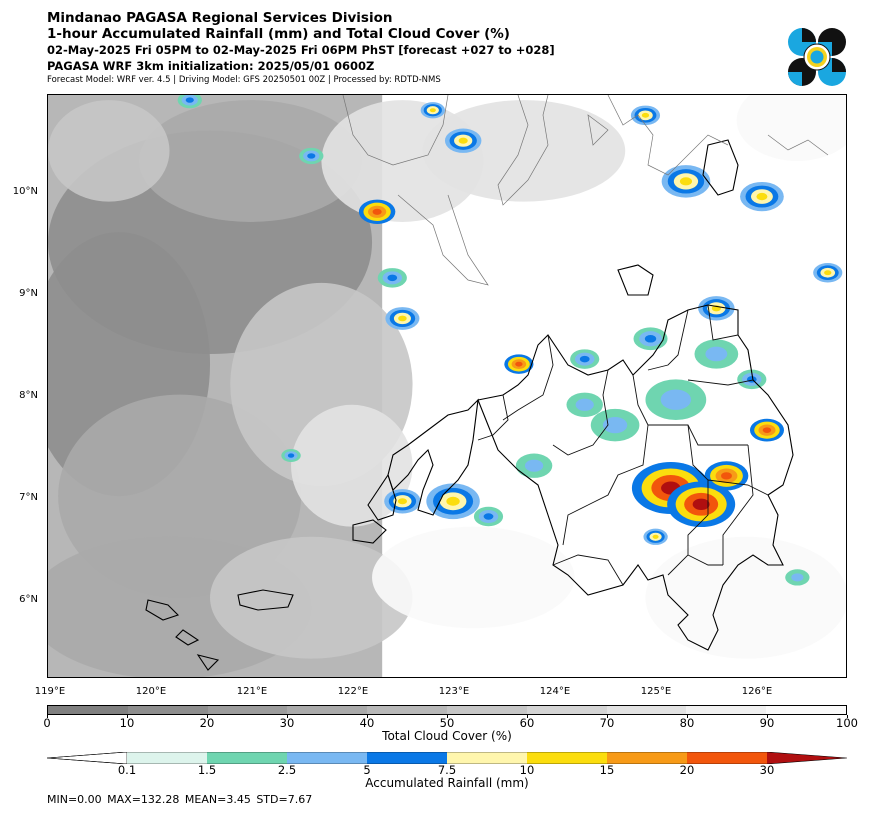  Describe the element at coordinates (367, 770) in the screenshot. I see `rain-tick-label: 5` at that location.